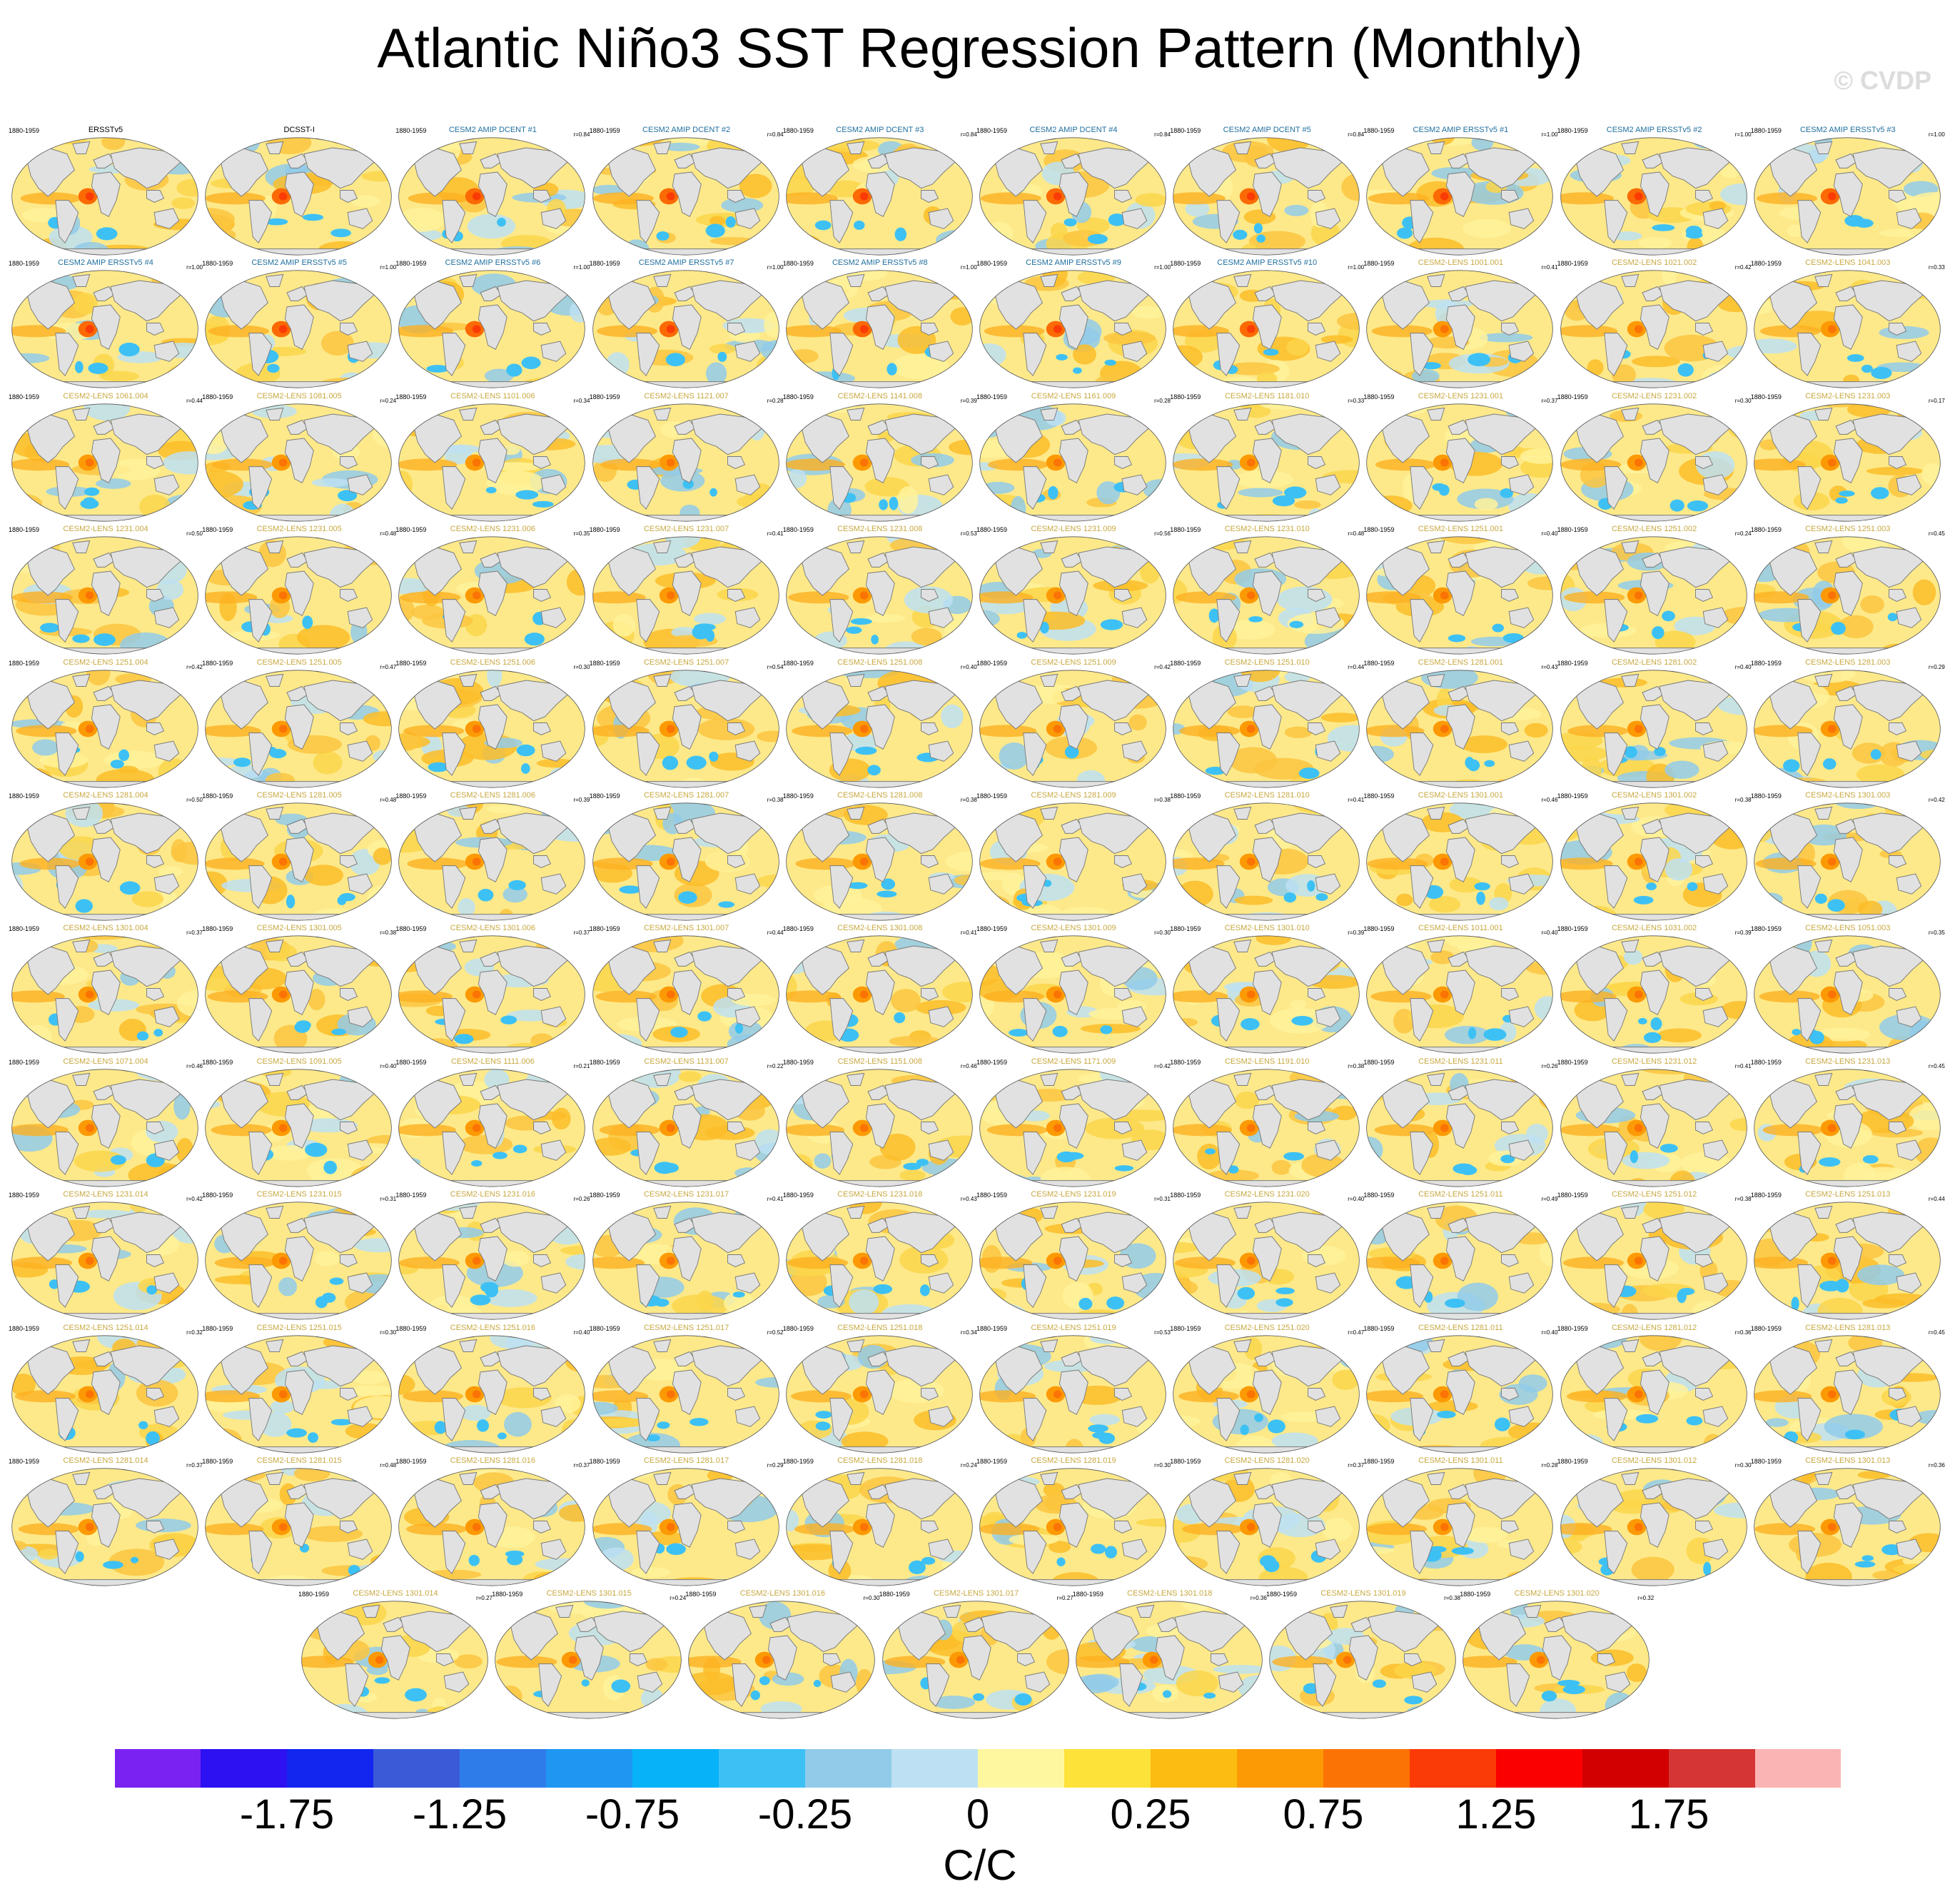 This screenshot has height=1904, width=1960. What do you see at coordinates (1937, 1065) in the screenshot?
I see `panel-correlation-label: r=0.45` at bounding box center [1937, 1065].